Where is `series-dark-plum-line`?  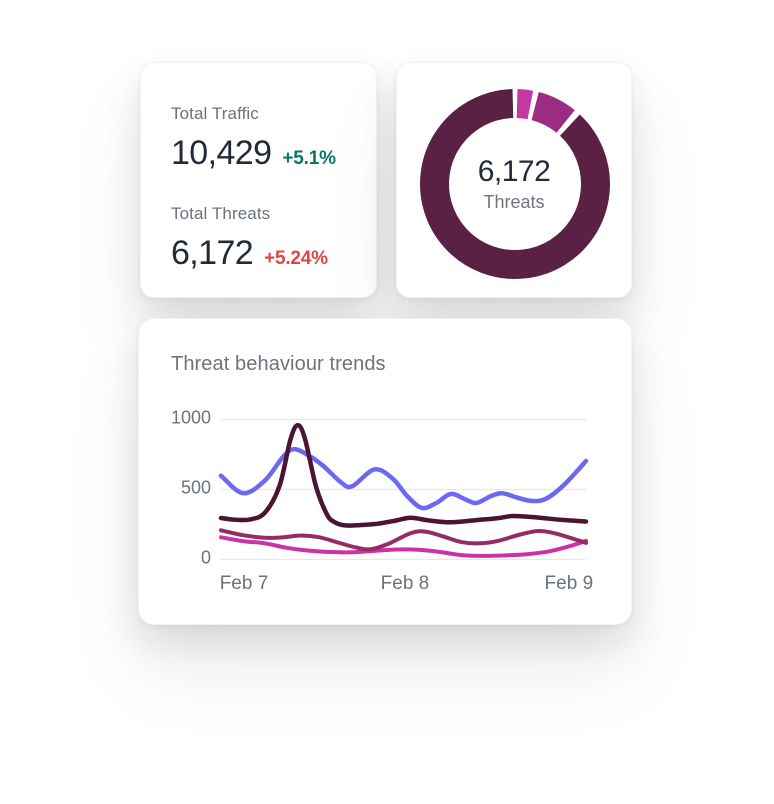 series-dark-plum-line is located at coordinates (403, 475).